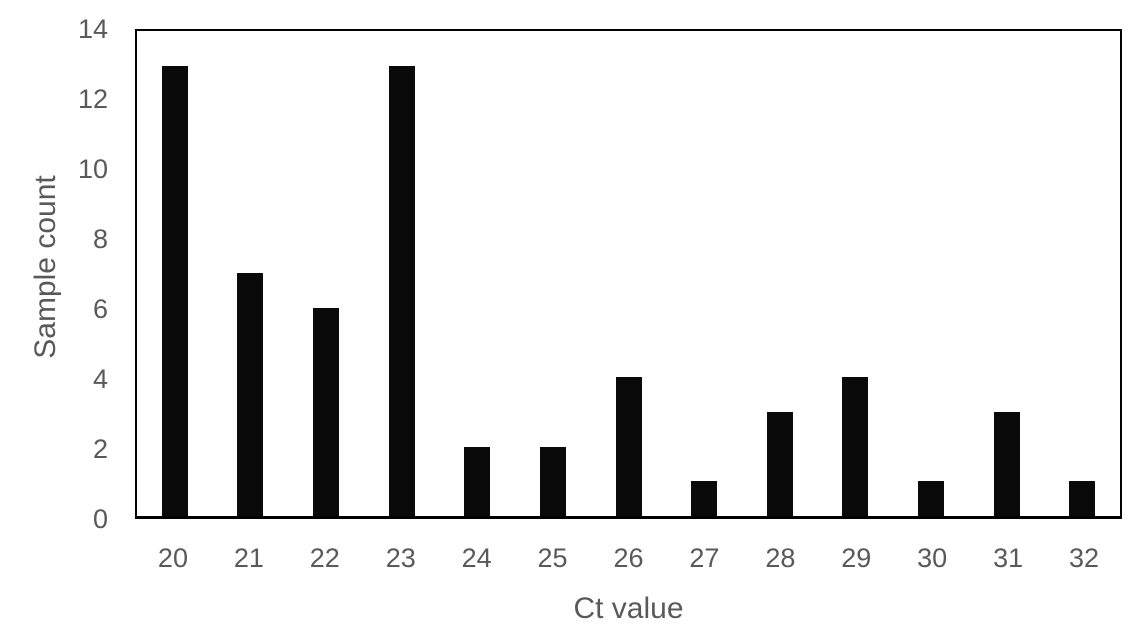 The height and width of the screenshot is (628, 1131). Describe the element at coordinates (100, 379) in the screenshot. I see `y-tick-label-4: 4` at that location.